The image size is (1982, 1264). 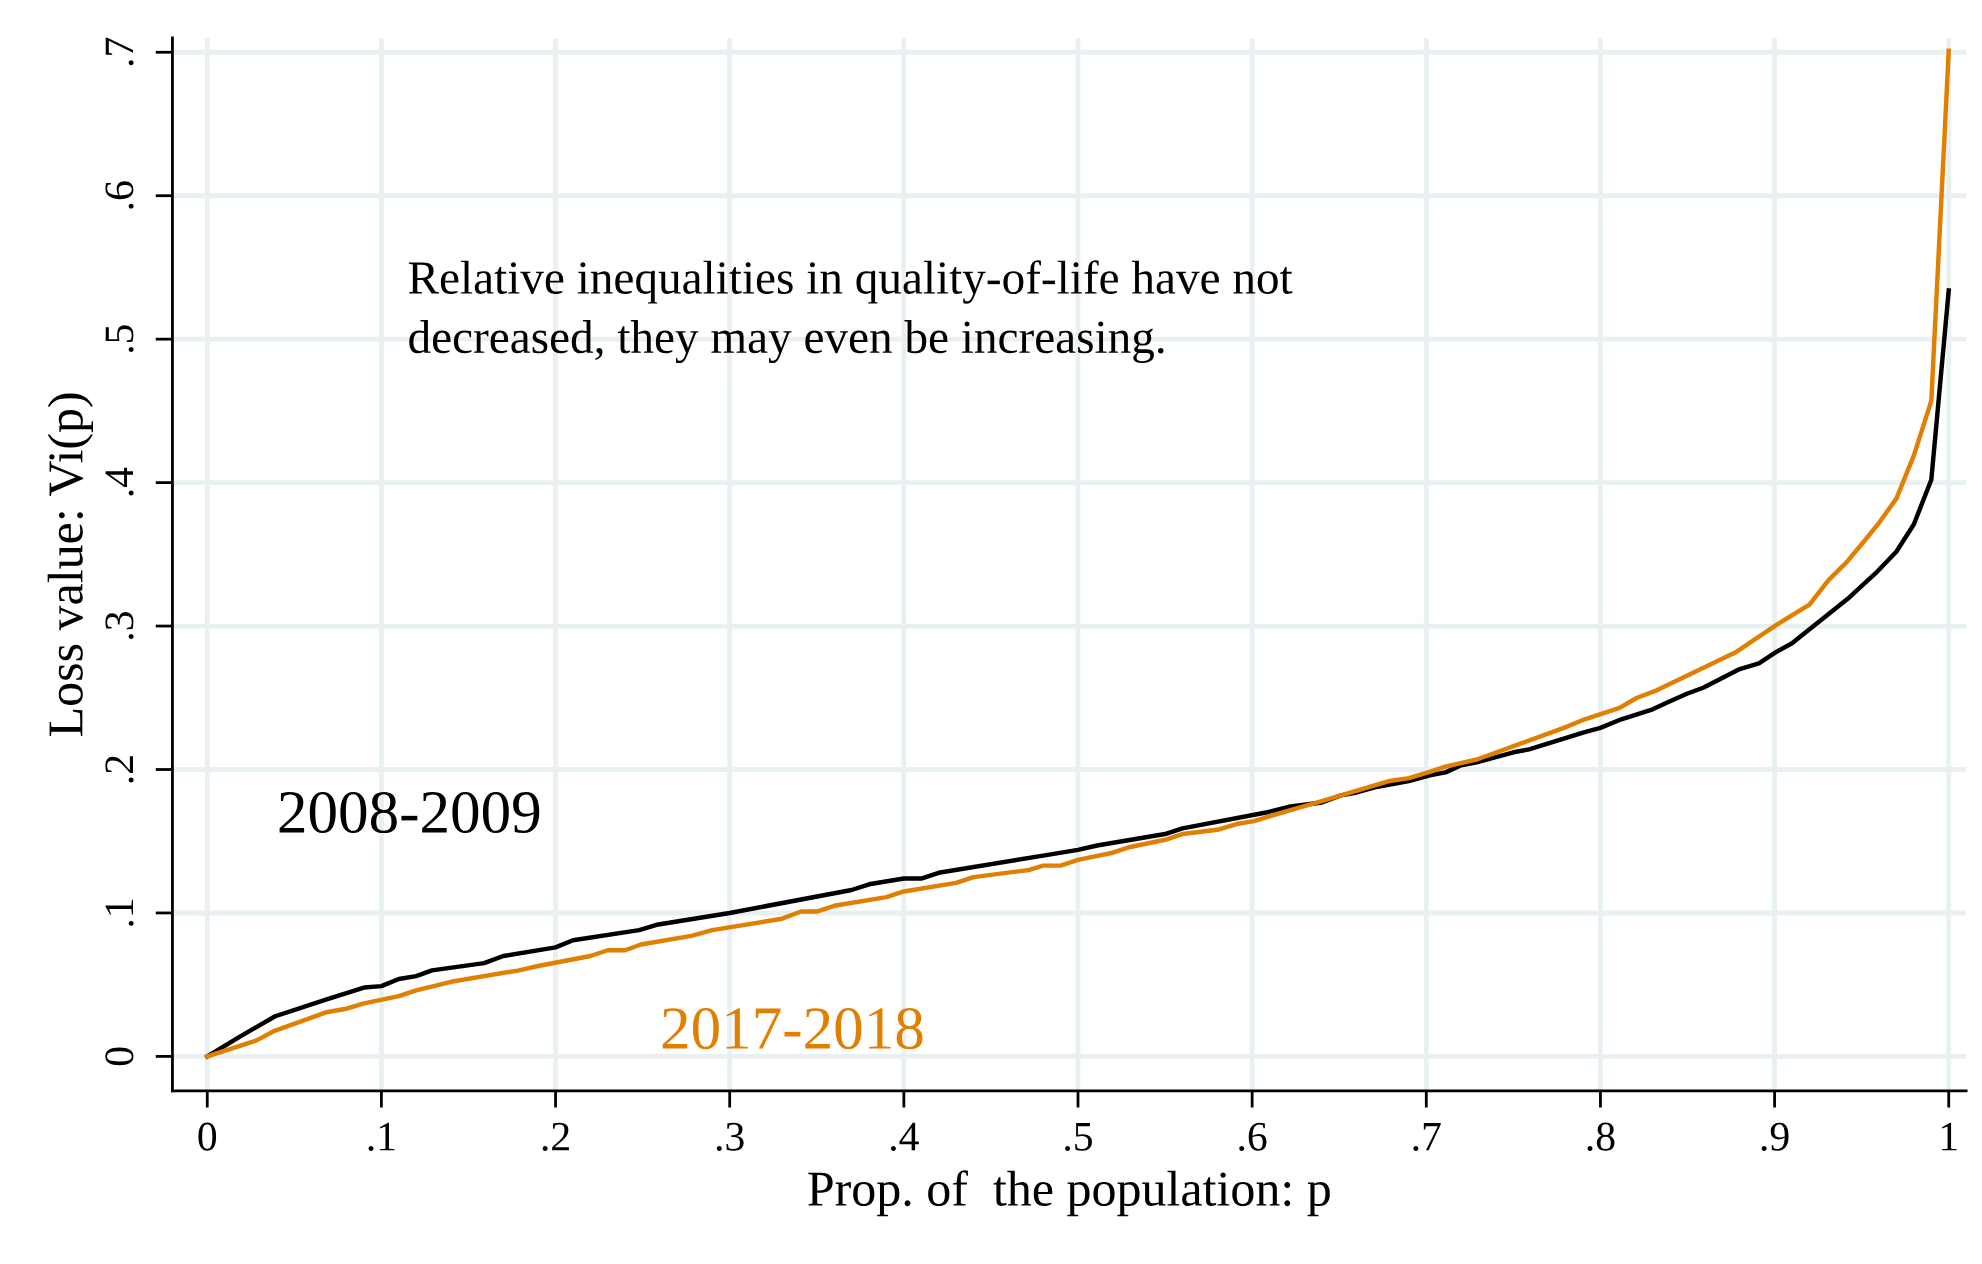 What do you see at coordinates (1078, 1137) in the screenshot?
I see `x-tick-label: .5` at bounding box center [1078, 1137].